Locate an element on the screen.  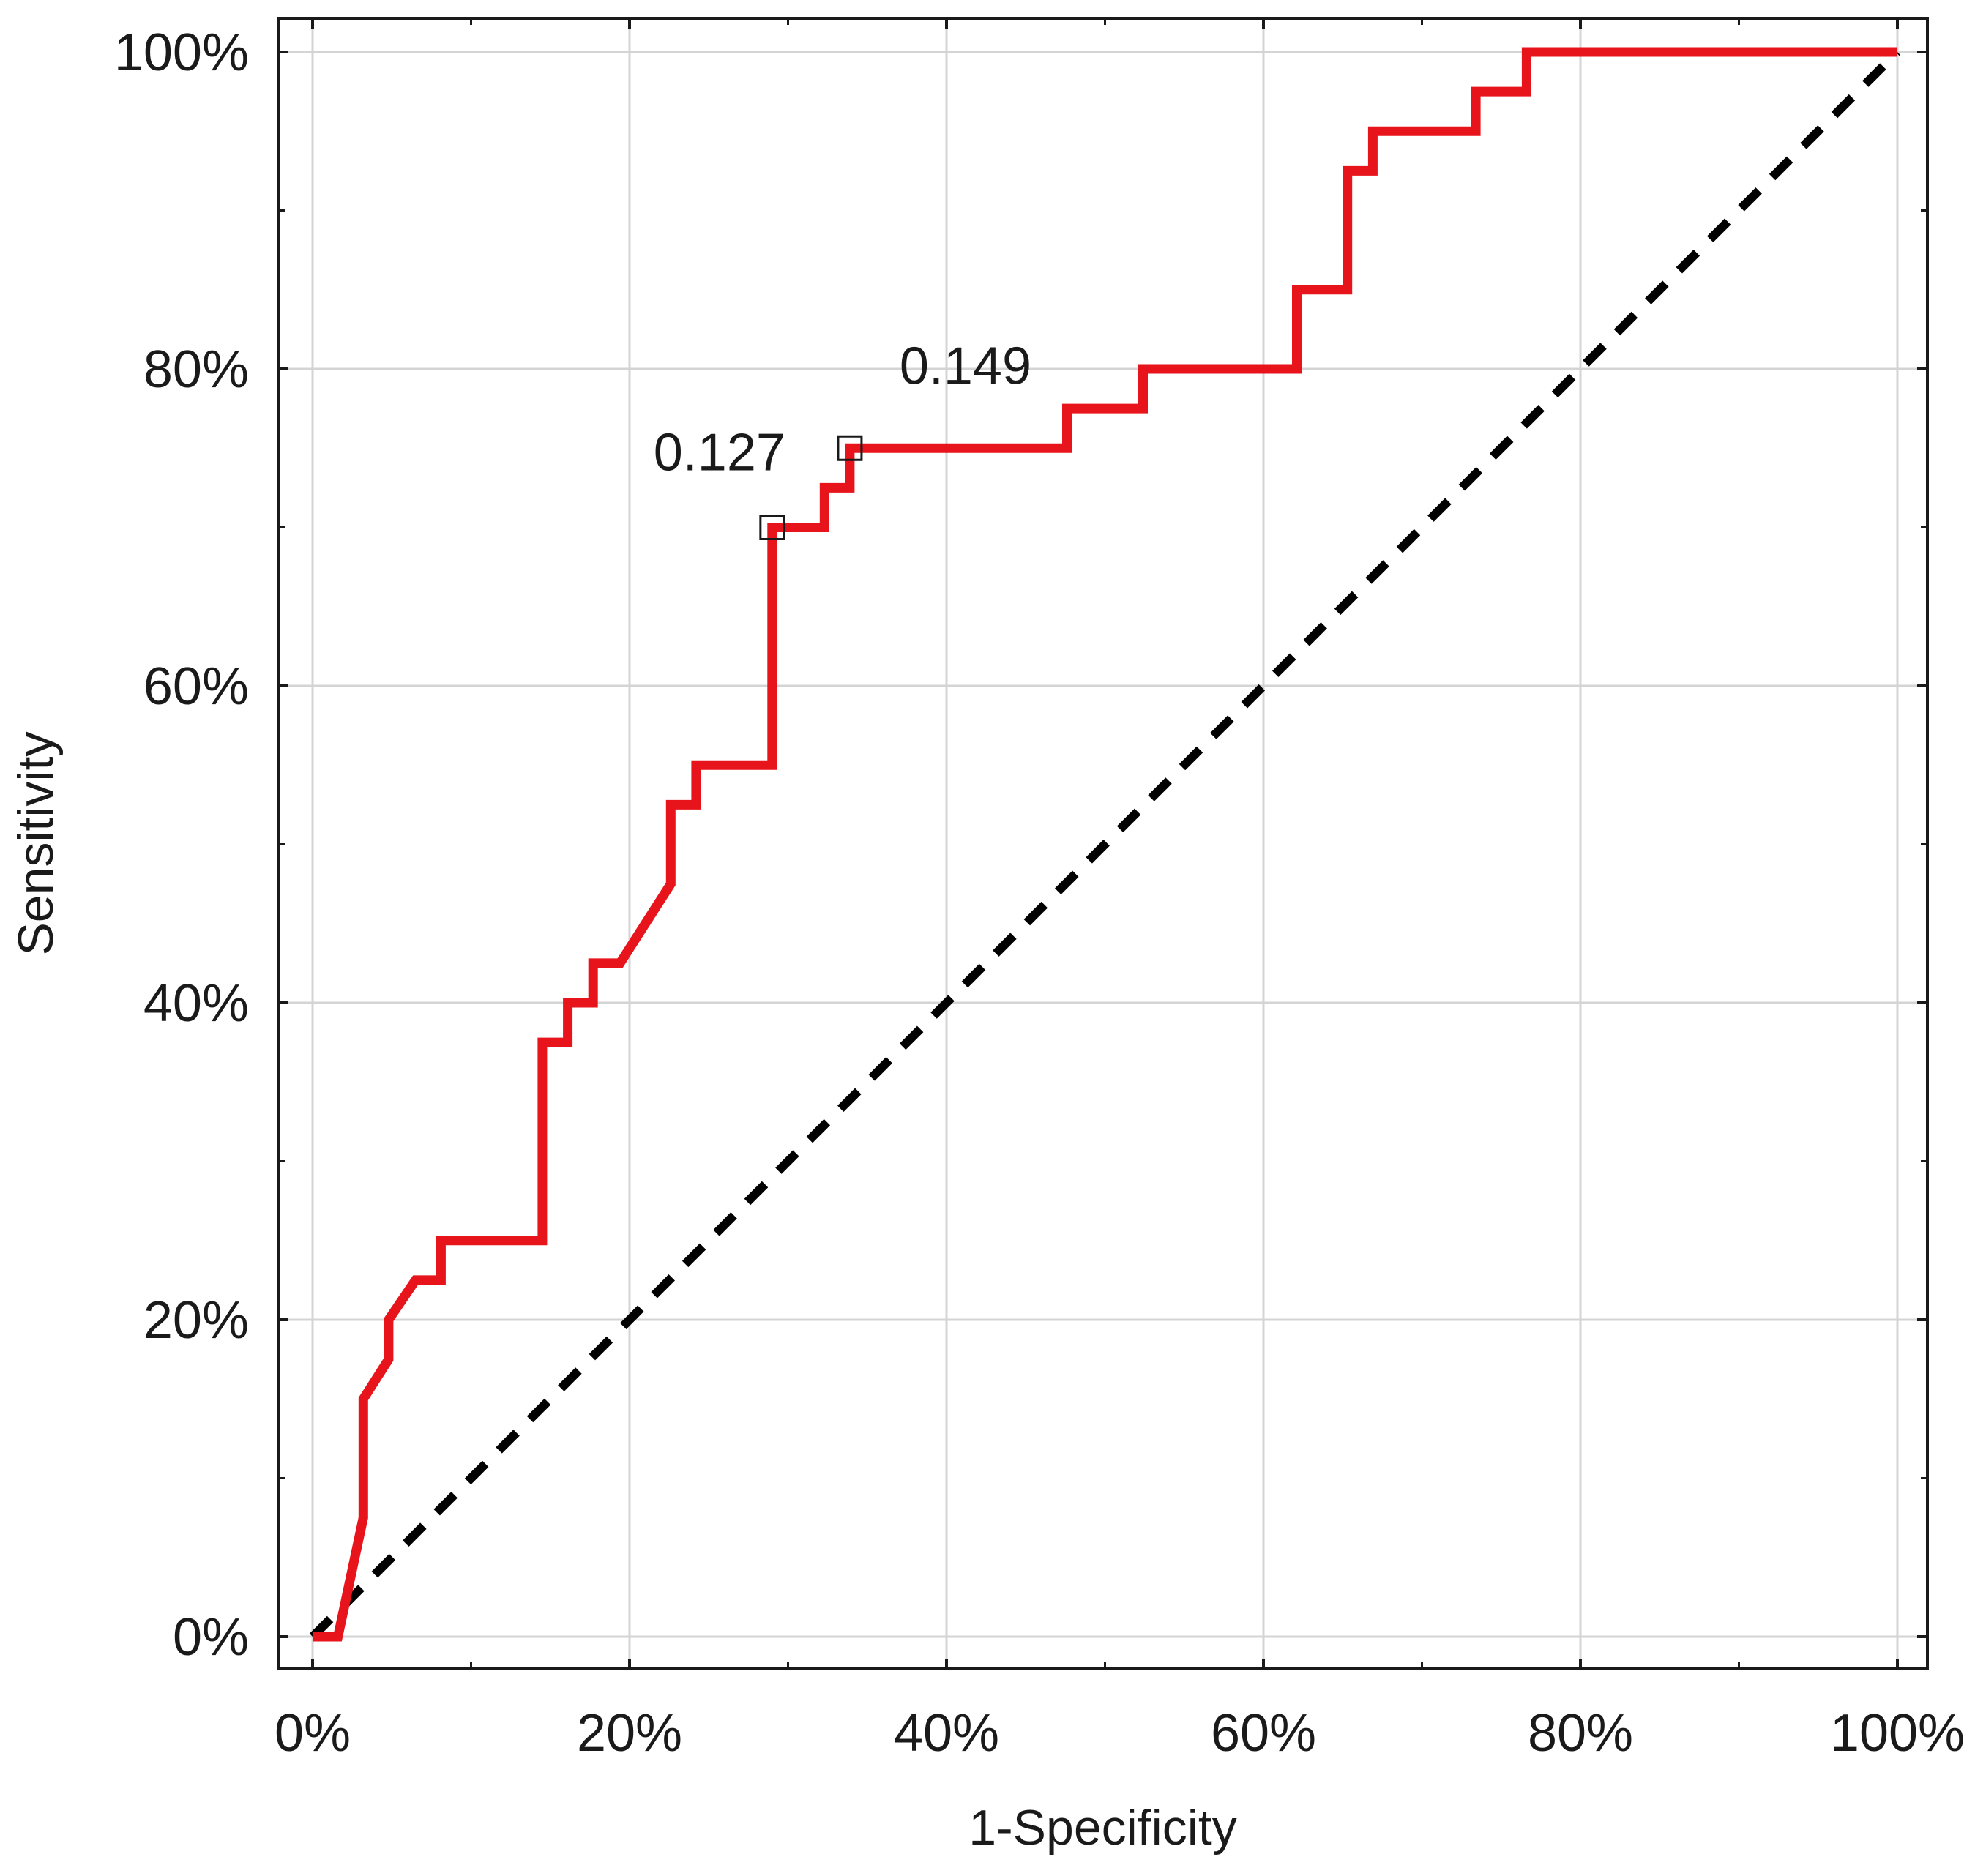
x-tick-labels: 0% 20% 40% 60% 80% 100% is located at coordinates (1120, 1734).